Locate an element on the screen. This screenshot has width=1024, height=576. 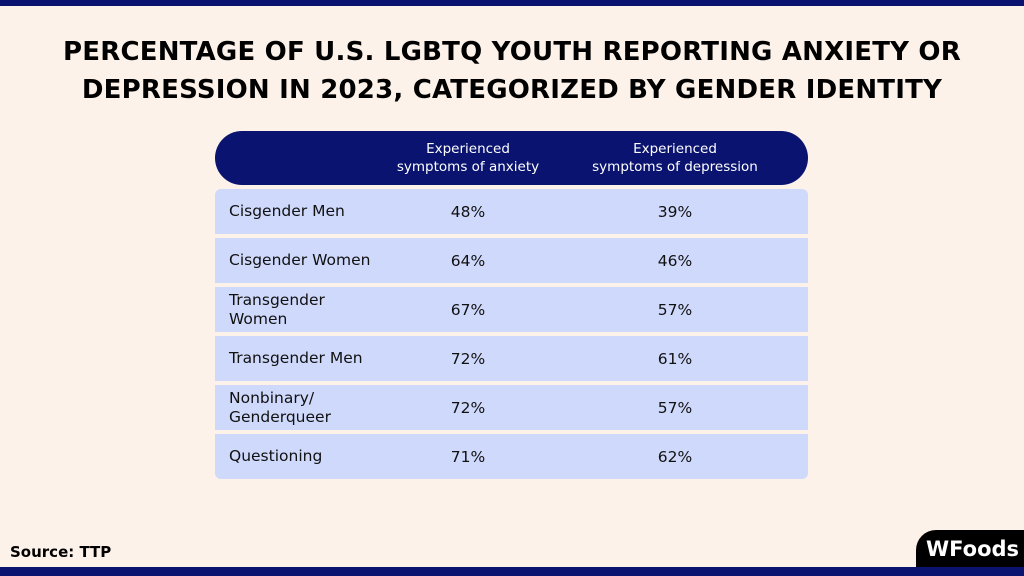
row-label: Questioning is located at coordinates (319, 456).